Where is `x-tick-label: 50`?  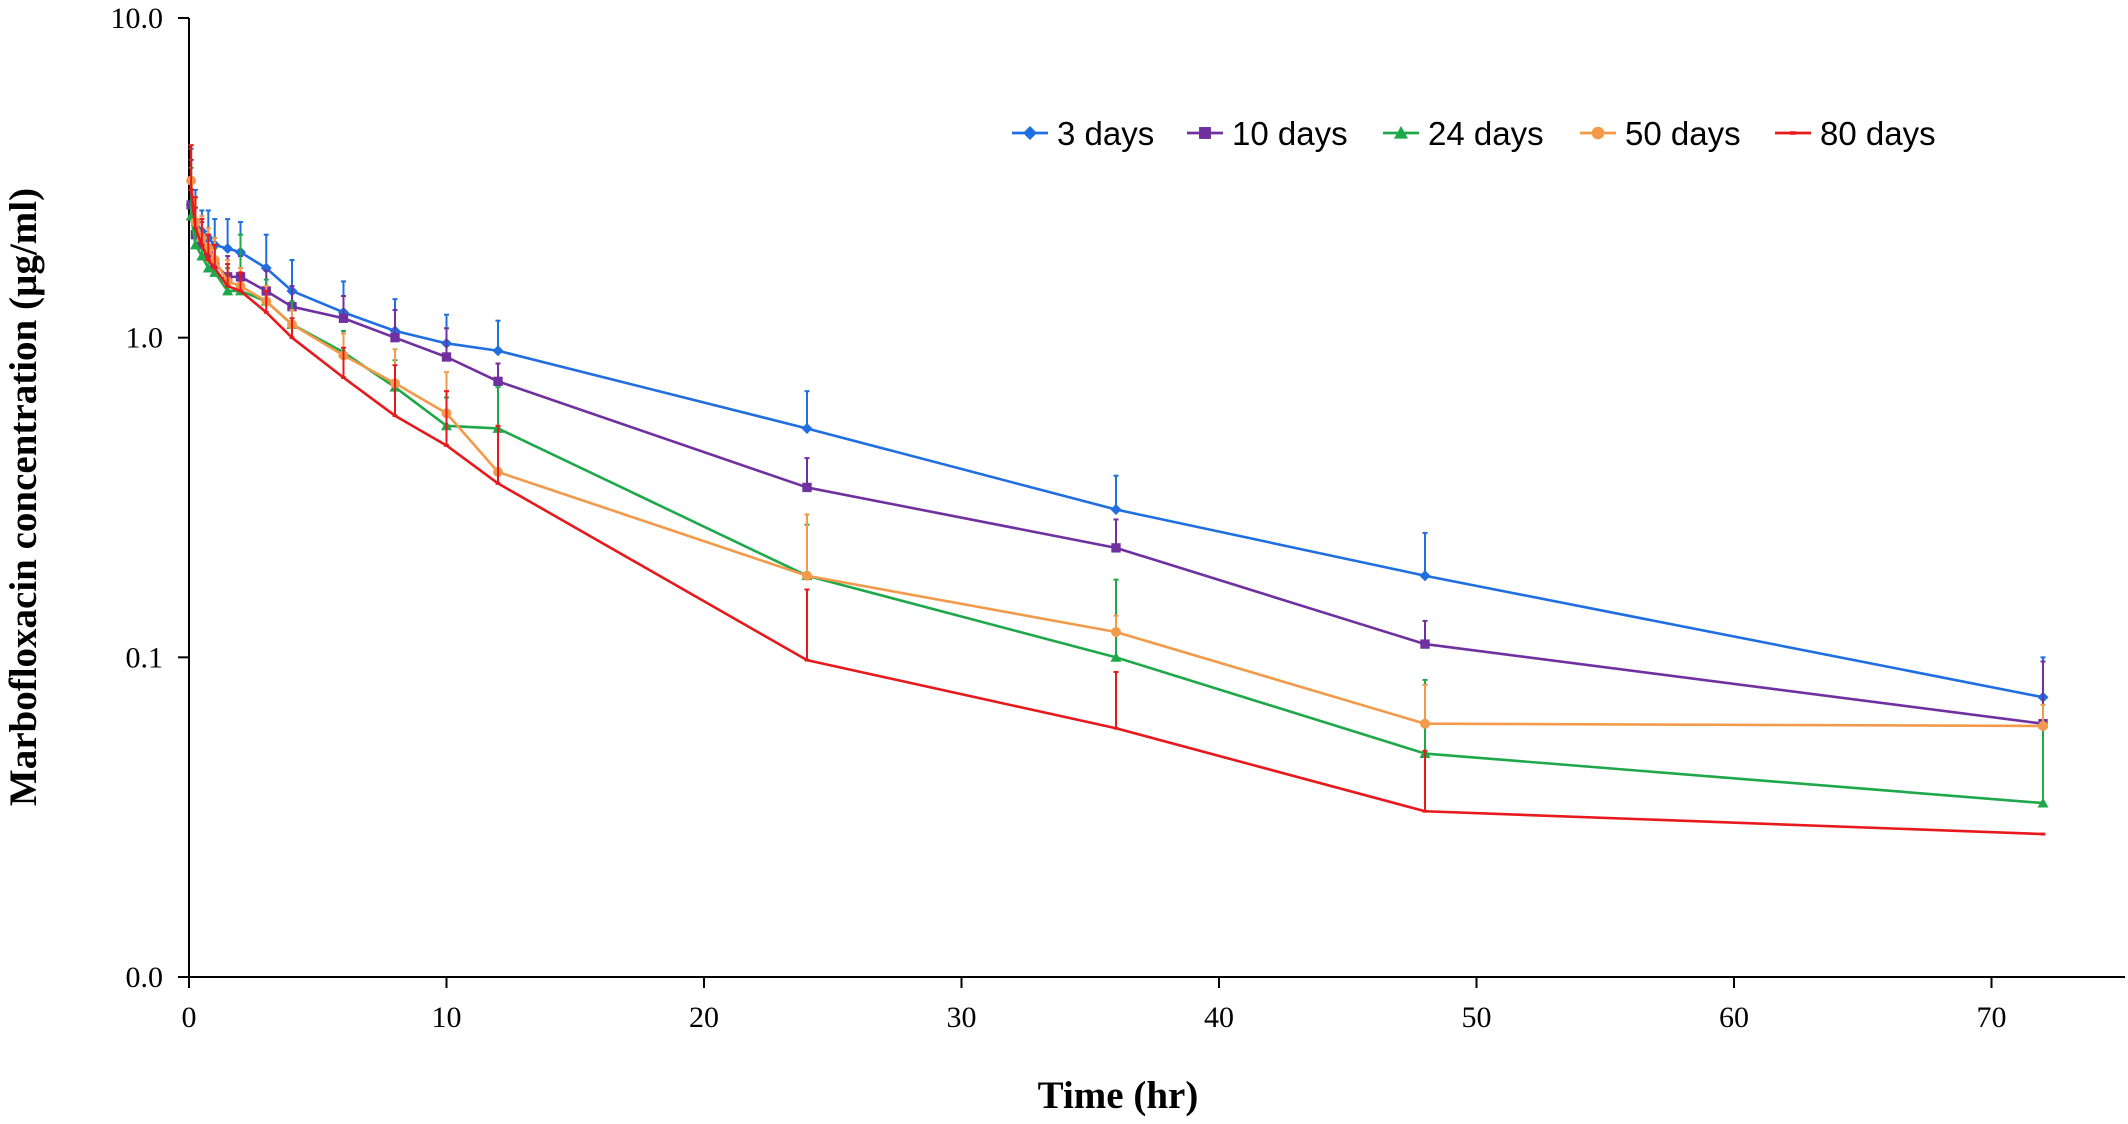
x-tick-label: 50 is located at coordinates (1477, 1017).